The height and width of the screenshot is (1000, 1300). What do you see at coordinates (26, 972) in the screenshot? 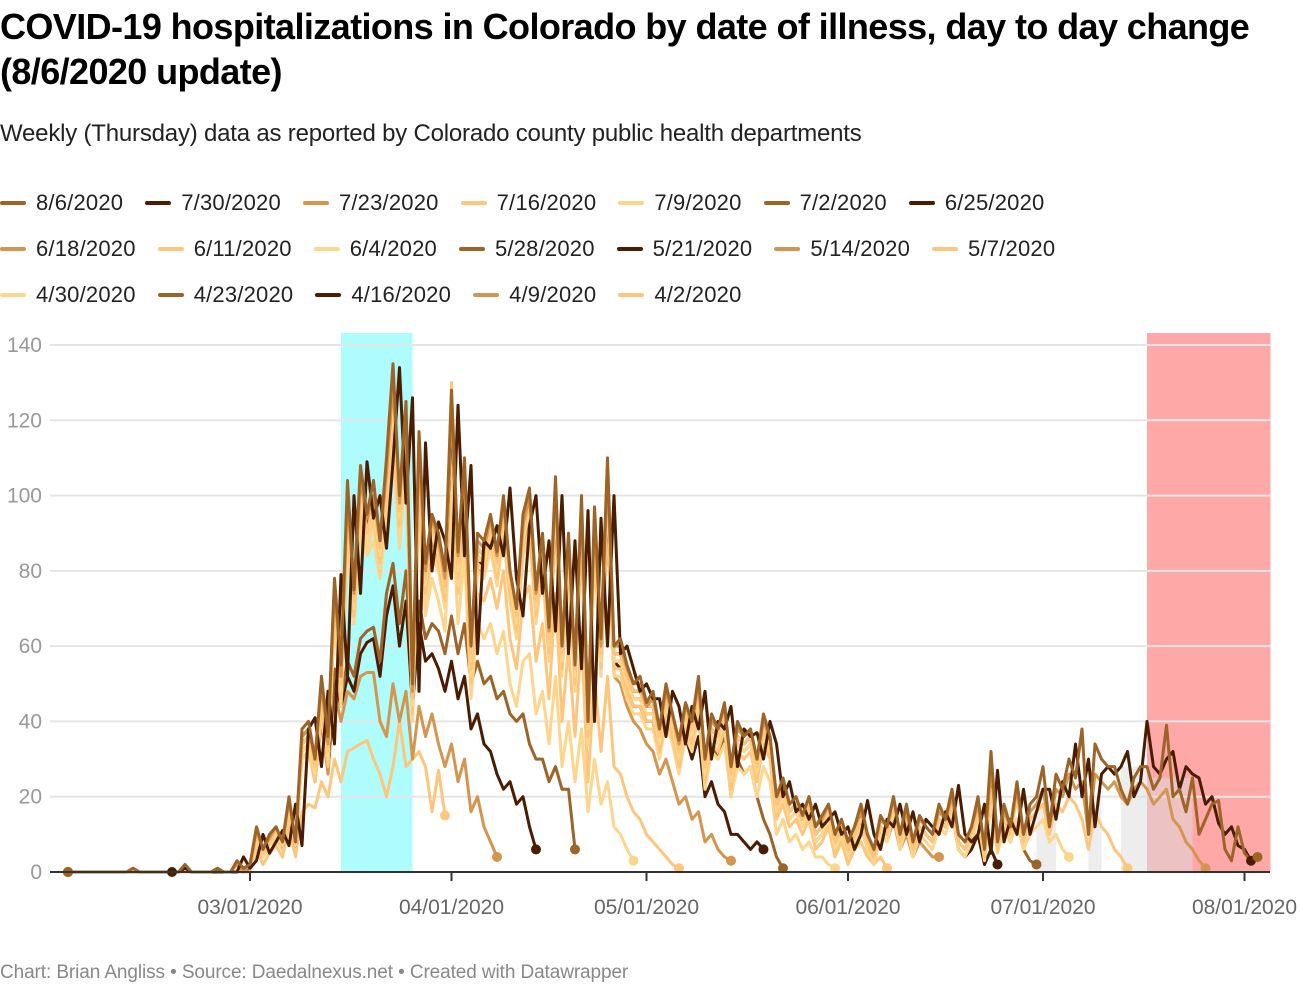
I see `credit-label: Chart:` at bounding box center [26, 972].